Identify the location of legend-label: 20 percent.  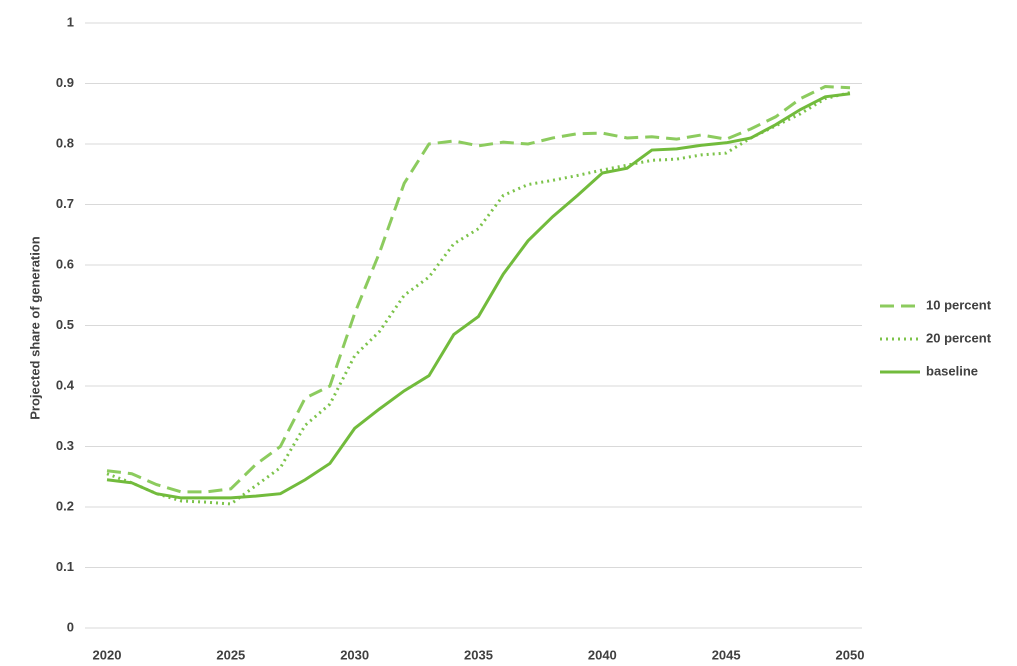
(959, 337).